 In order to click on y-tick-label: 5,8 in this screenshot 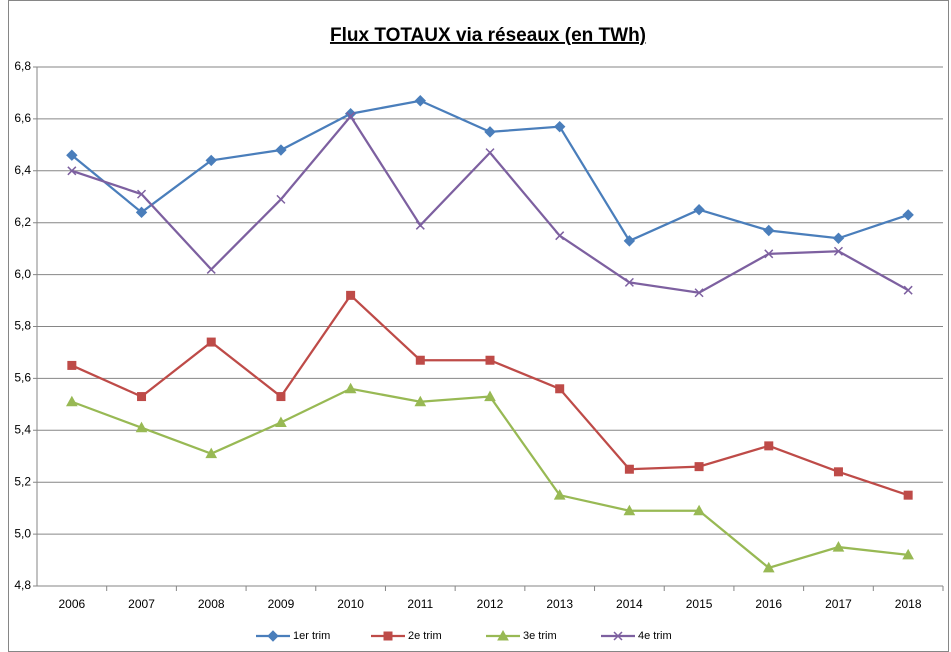, I will do `click(22, 326)`.